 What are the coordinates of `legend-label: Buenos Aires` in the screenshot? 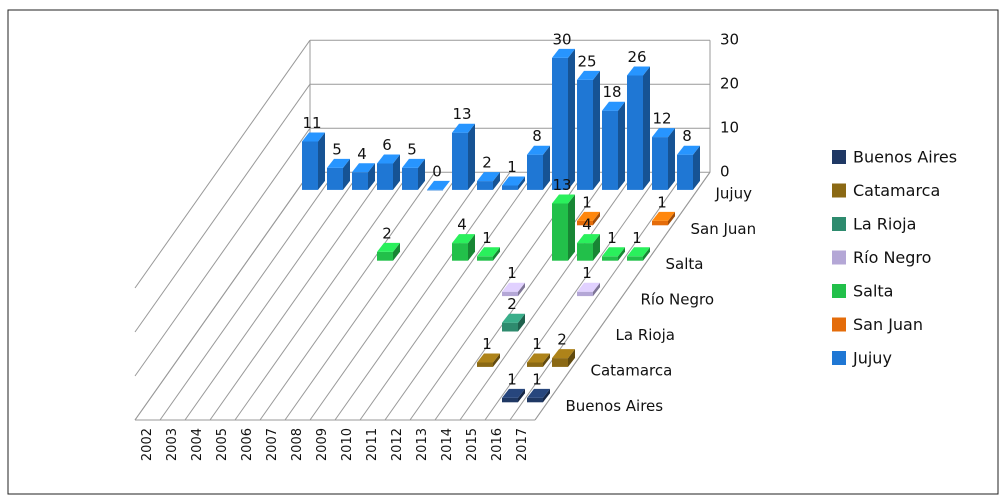 It's located at (905, 157).